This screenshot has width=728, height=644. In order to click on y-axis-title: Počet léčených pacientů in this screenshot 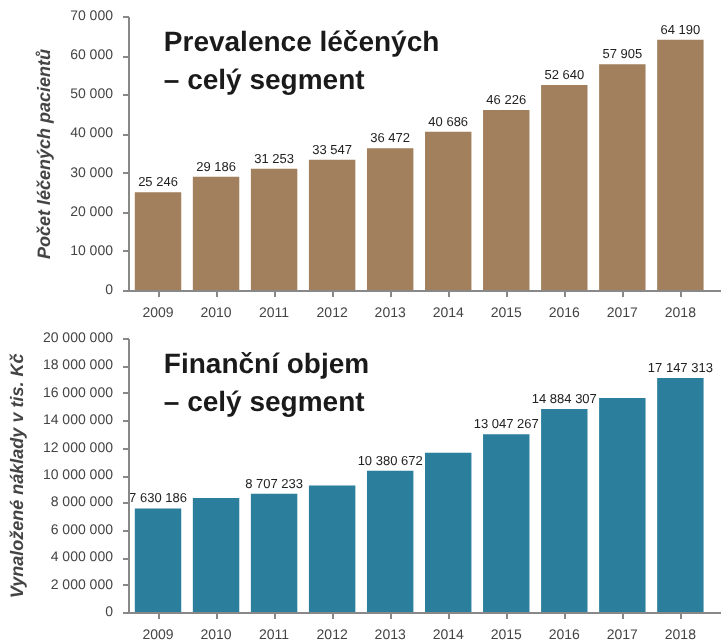, I will do `click(44, 153)`.